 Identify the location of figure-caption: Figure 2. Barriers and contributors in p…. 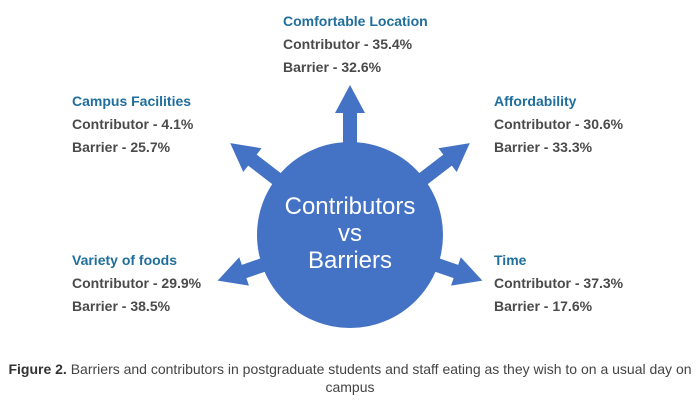
(350, 378).